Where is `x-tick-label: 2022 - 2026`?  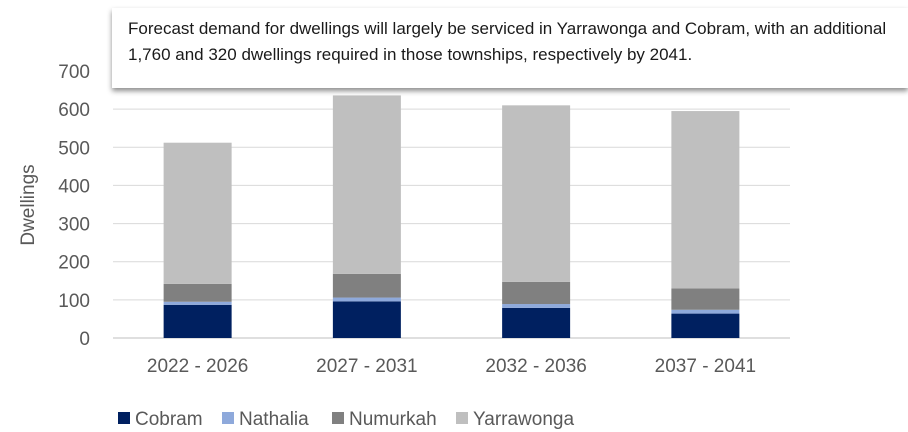 x-tick-label: 2022 - 2026 is located at coordinates (197, 366).